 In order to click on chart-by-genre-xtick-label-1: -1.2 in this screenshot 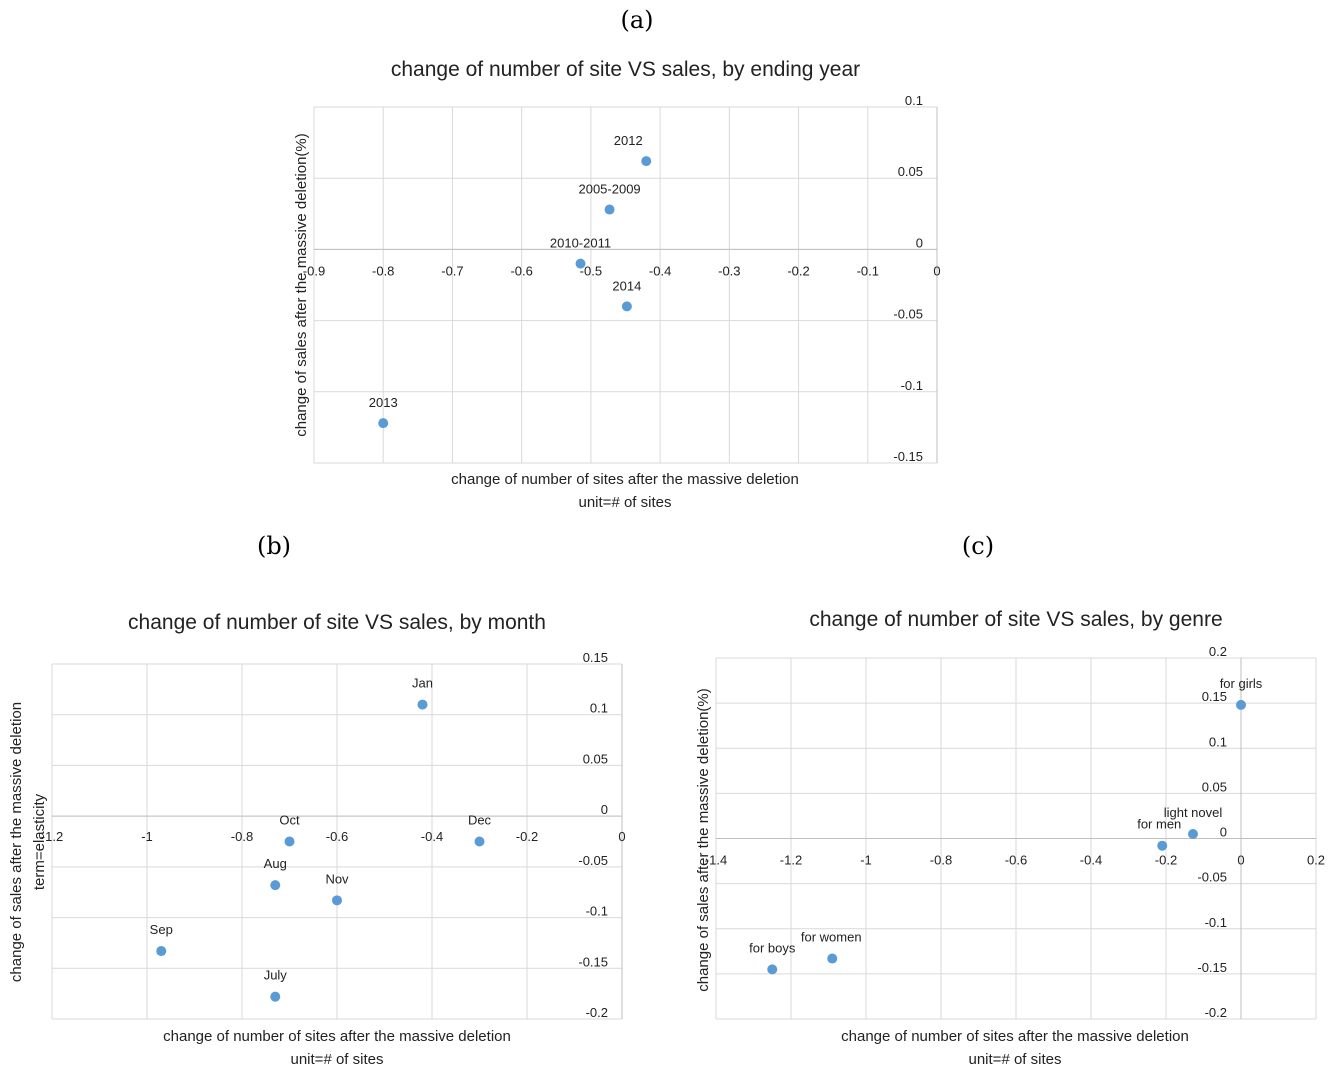, I will do `click(791, 860)`.